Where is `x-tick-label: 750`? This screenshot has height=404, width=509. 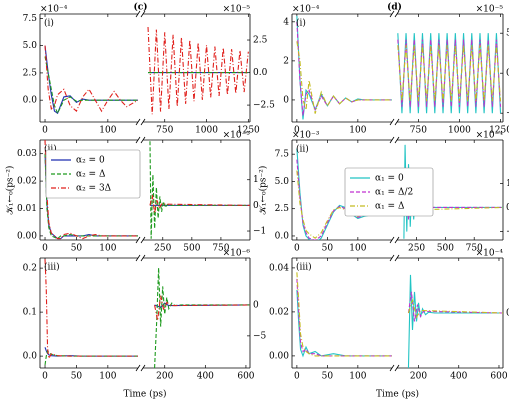 x-tick-label: 750 is located at coordinates (418, 131).